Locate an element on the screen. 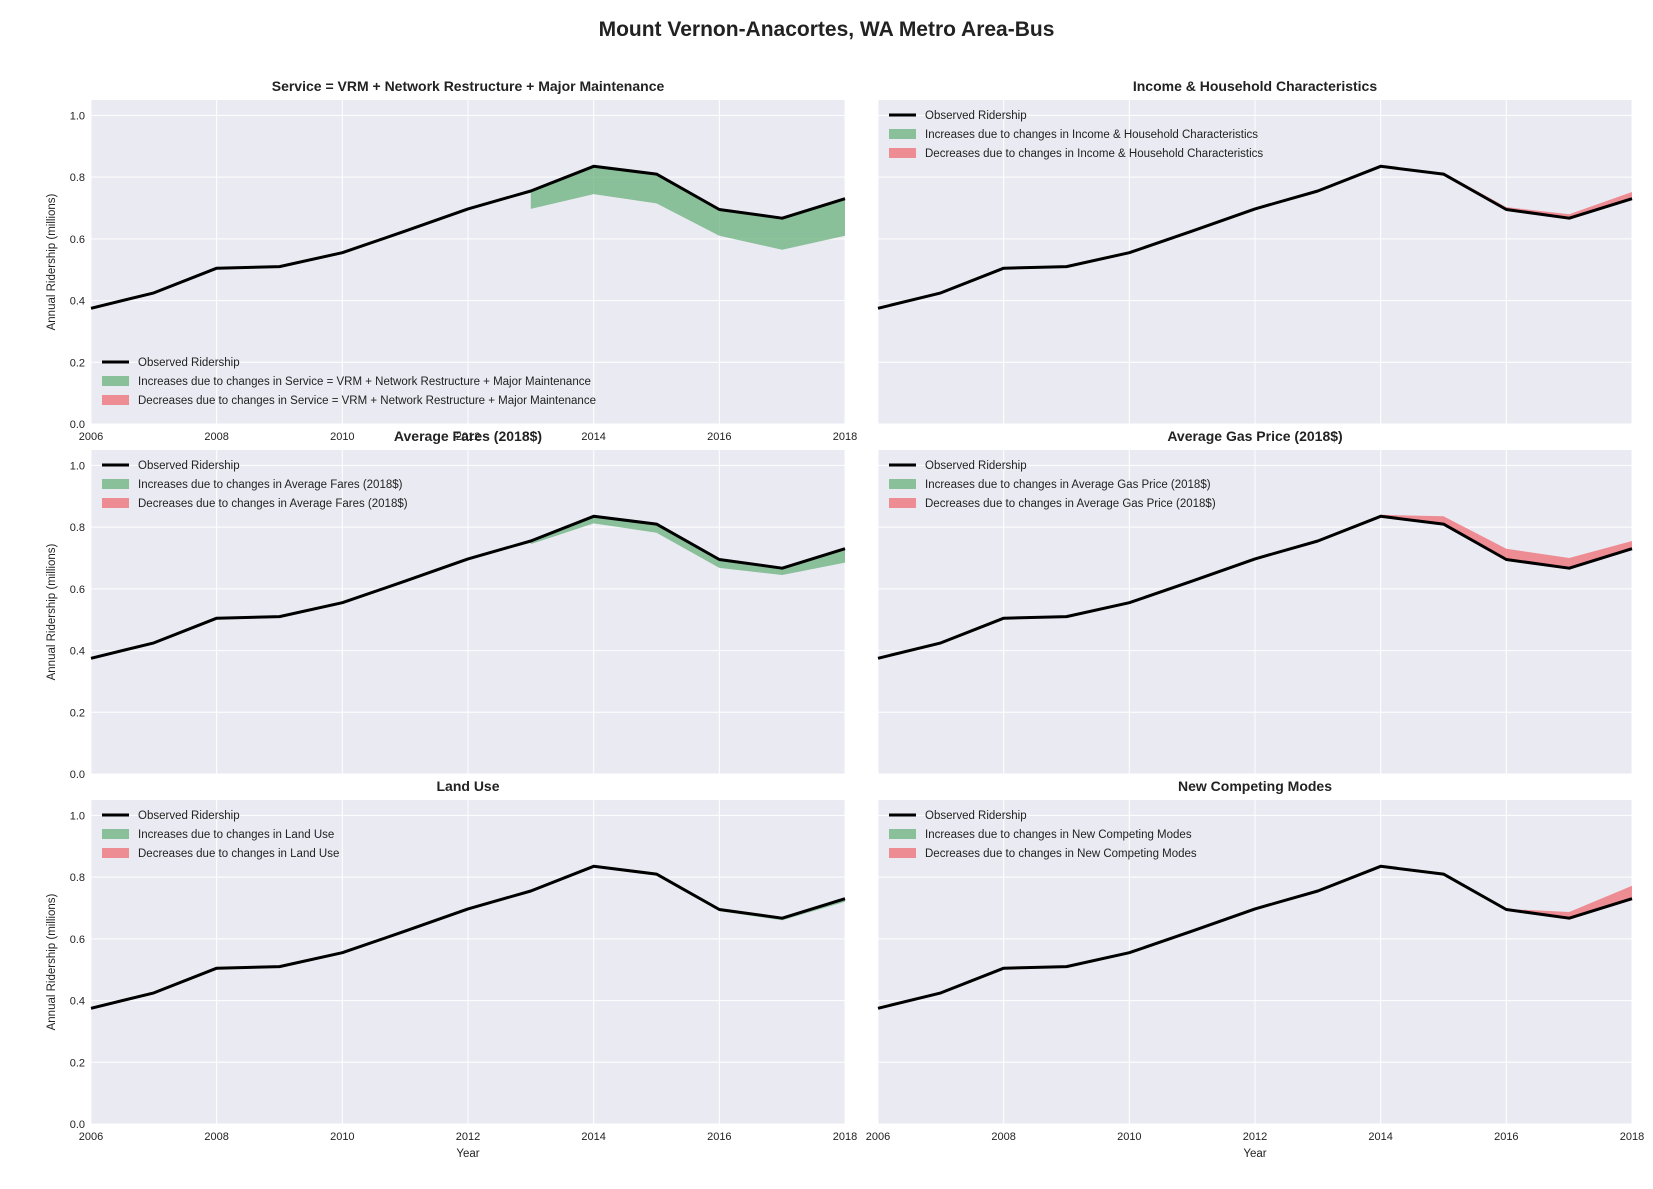  legend-label: Increases due to changes in Land Use is located at coordinates (236, 835).